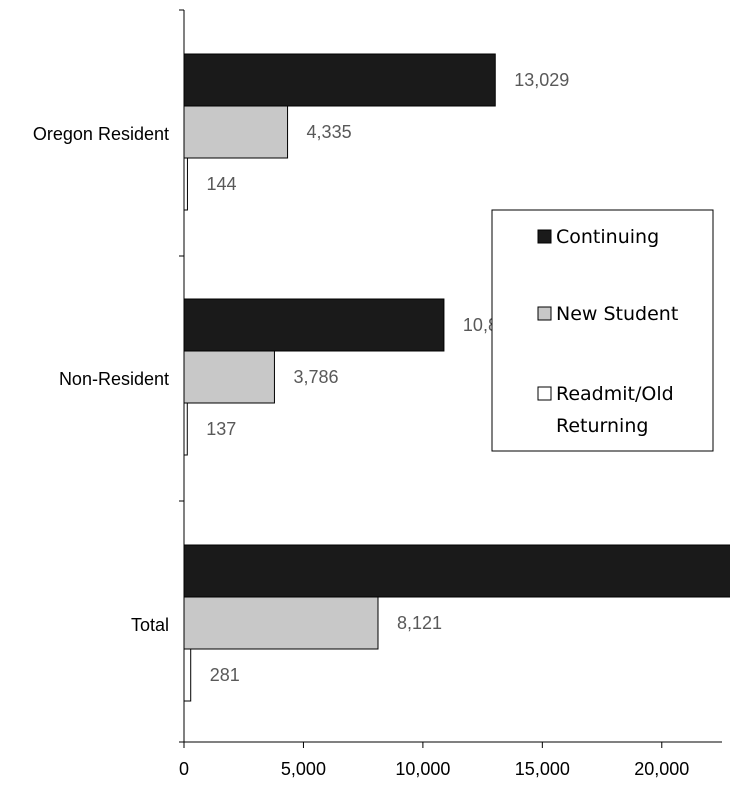 The image size is (730, 793). What do you see at coordinates (544, 313) in the screenshot?
I see `legend-swatch-new-student` at bounding box center [544, 313].